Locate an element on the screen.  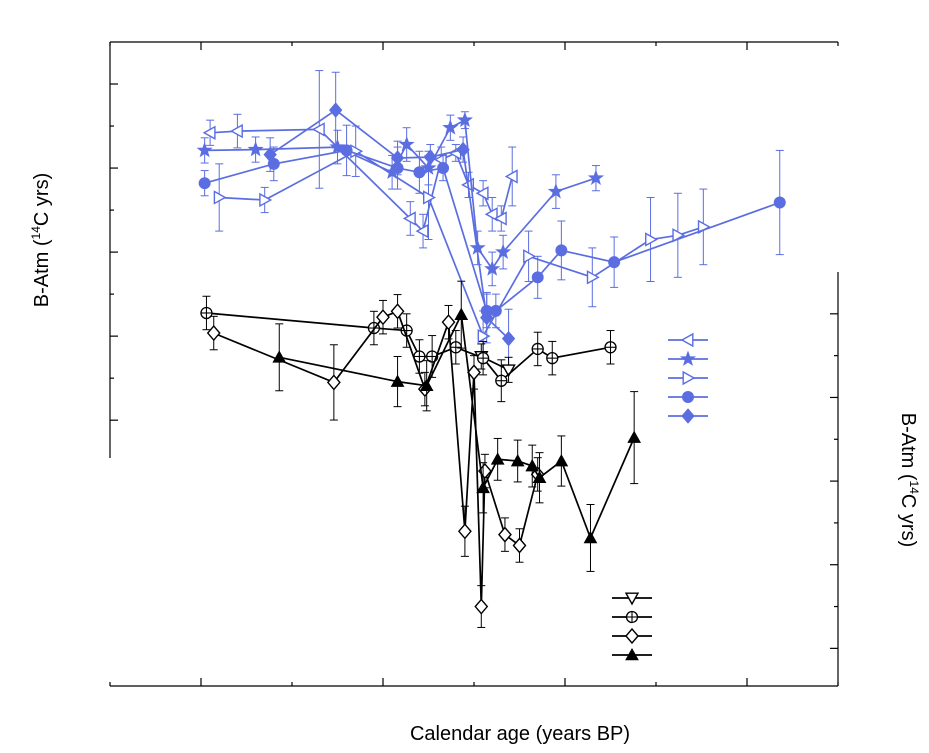
legend-brazil-margin is located at coordinates (632, 626).